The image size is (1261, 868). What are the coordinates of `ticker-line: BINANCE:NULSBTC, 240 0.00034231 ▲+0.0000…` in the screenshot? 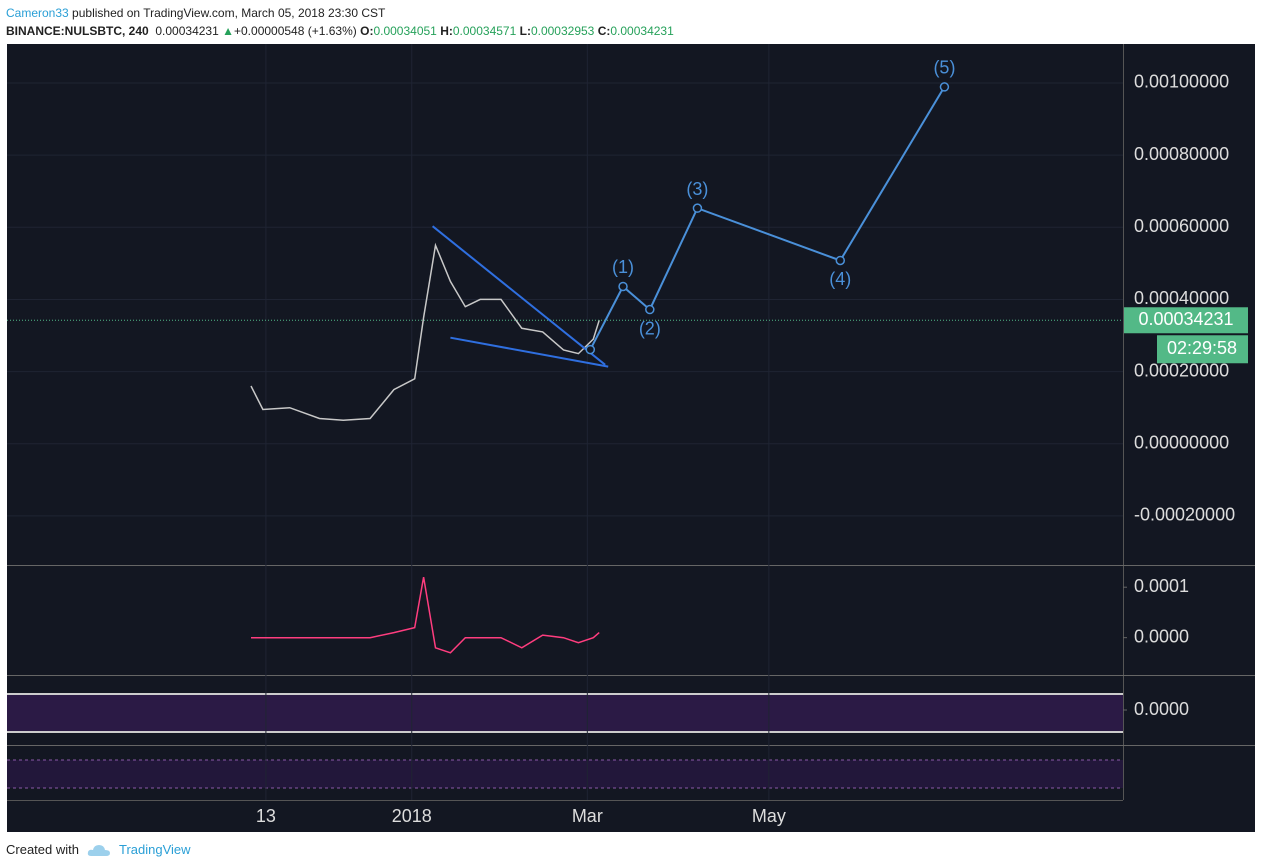 It's located at (340, 31).